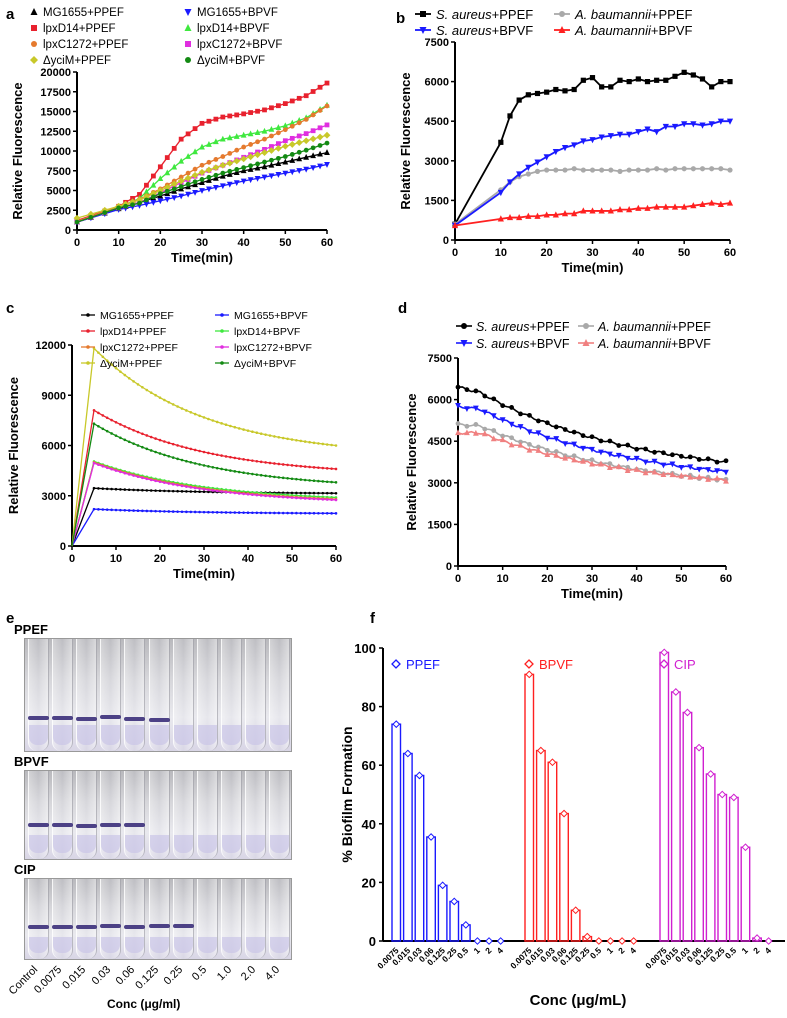  Describe the element at coordinates (638, 253) in the screenshot. I see `x-tick-label: 40` at that location.